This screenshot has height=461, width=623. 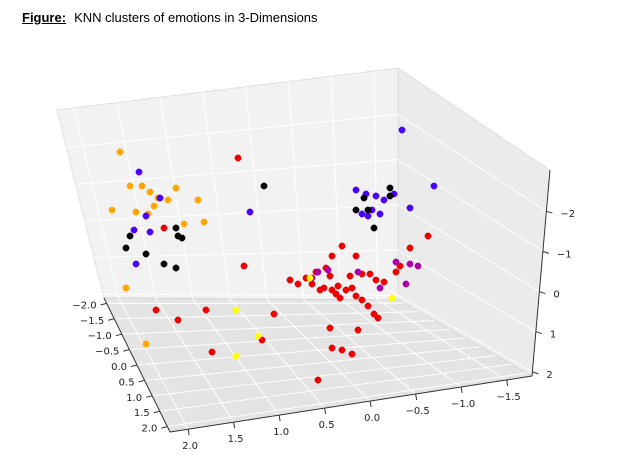 I want to click on z-axis-line, so click(x=541, y=273).